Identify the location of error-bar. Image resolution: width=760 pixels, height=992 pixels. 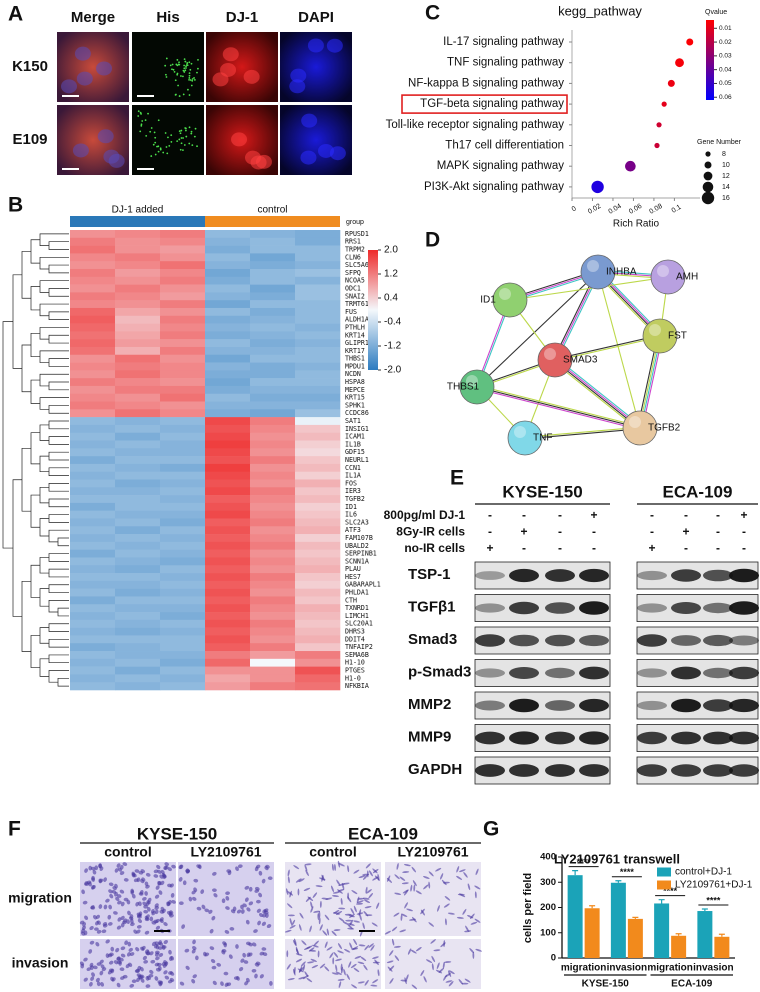
(721, 935).